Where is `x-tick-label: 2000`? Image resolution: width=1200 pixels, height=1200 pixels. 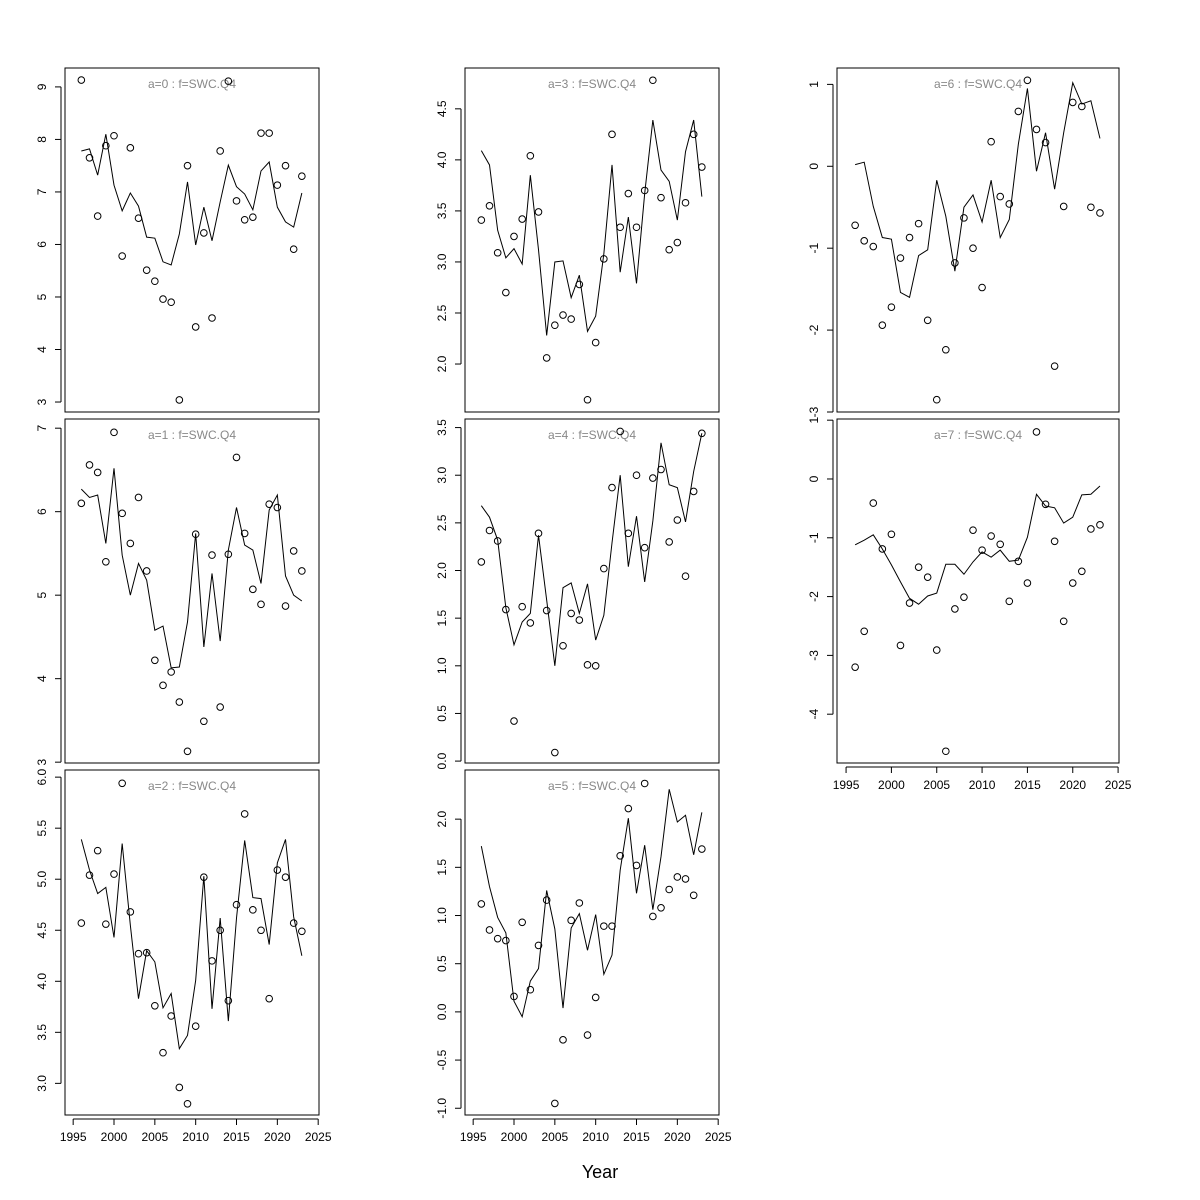 x-tick-label: 2000 is located at coordinates (891, 785).